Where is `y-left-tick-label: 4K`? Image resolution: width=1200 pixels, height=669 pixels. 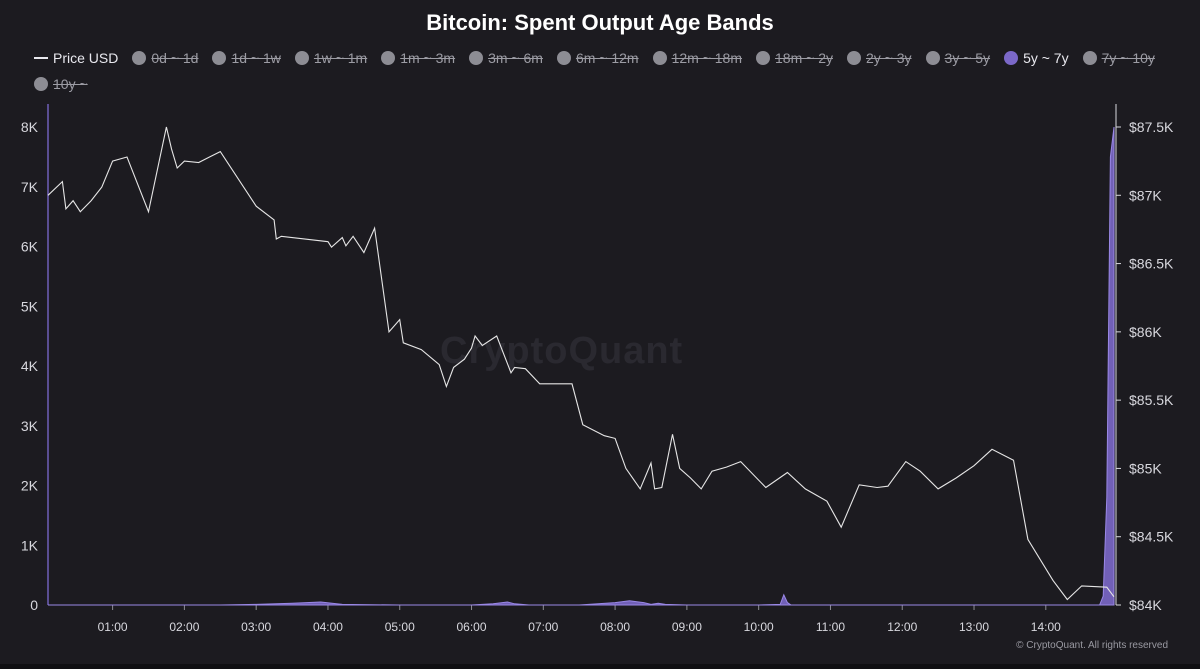 y-left-tick-label: 4K is located at coordinates (30, 366).